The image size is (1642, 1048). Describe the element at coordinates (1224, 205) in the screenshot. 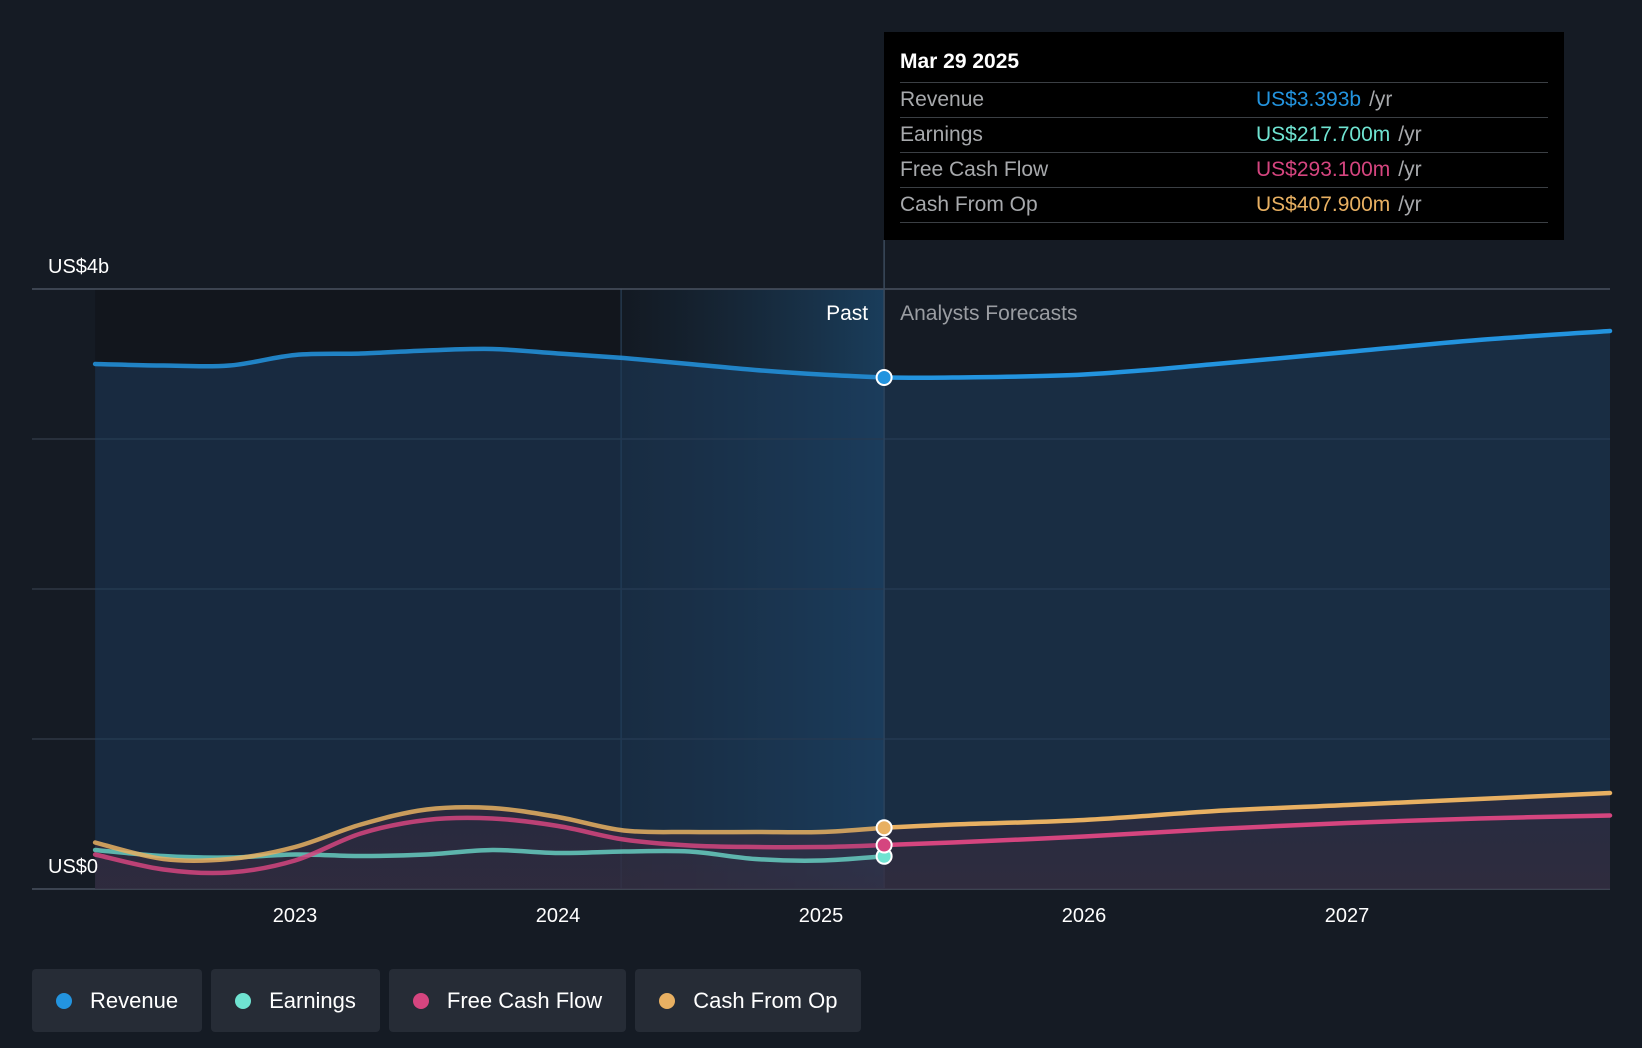

I see `tooltip-row-cash-from-op: Cash From Op US$407.900m /yr` at that location.